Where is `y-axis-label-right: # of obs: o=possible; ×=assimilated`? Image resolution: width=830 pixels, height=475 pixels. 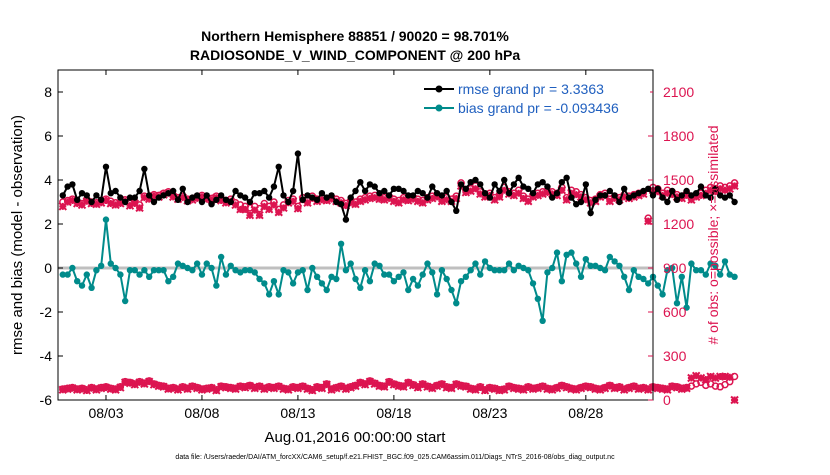
y-axis-label-right: # of obs: o=possible; ×=assimilated is located at coordinates (713, 234).